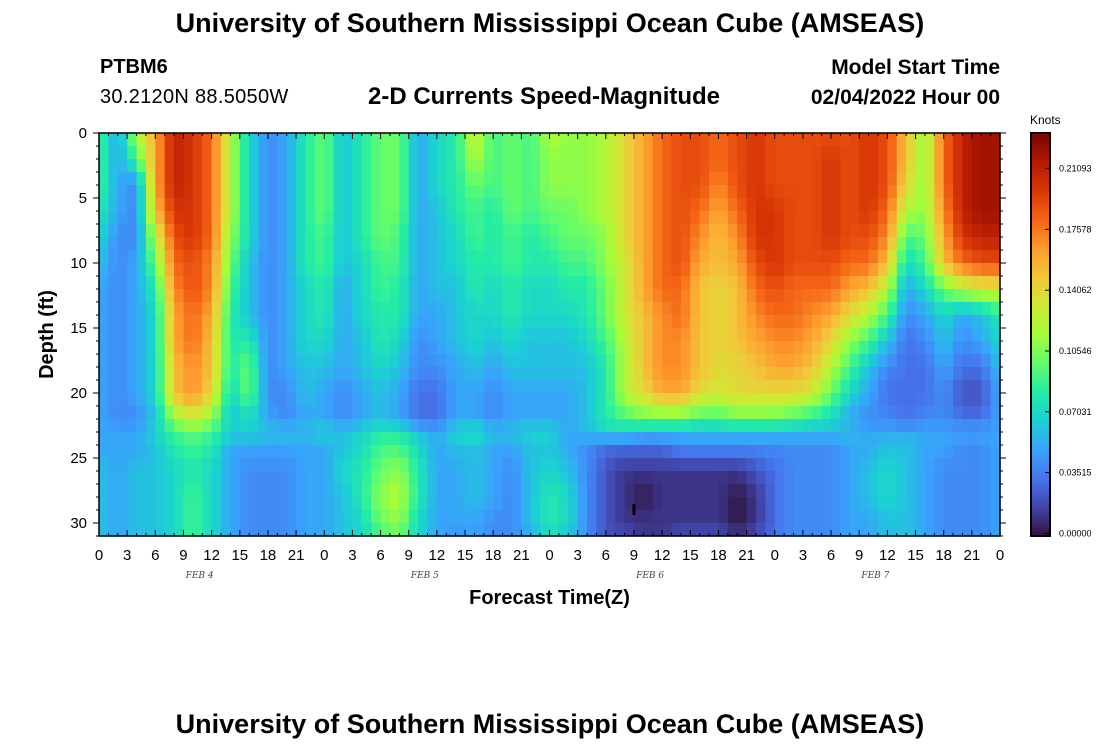  What do you see at coordinates (1075, 290) in the screenshot?
I see `colorbar-tick-label: 0.14062` at bounding box center [1075, 290].